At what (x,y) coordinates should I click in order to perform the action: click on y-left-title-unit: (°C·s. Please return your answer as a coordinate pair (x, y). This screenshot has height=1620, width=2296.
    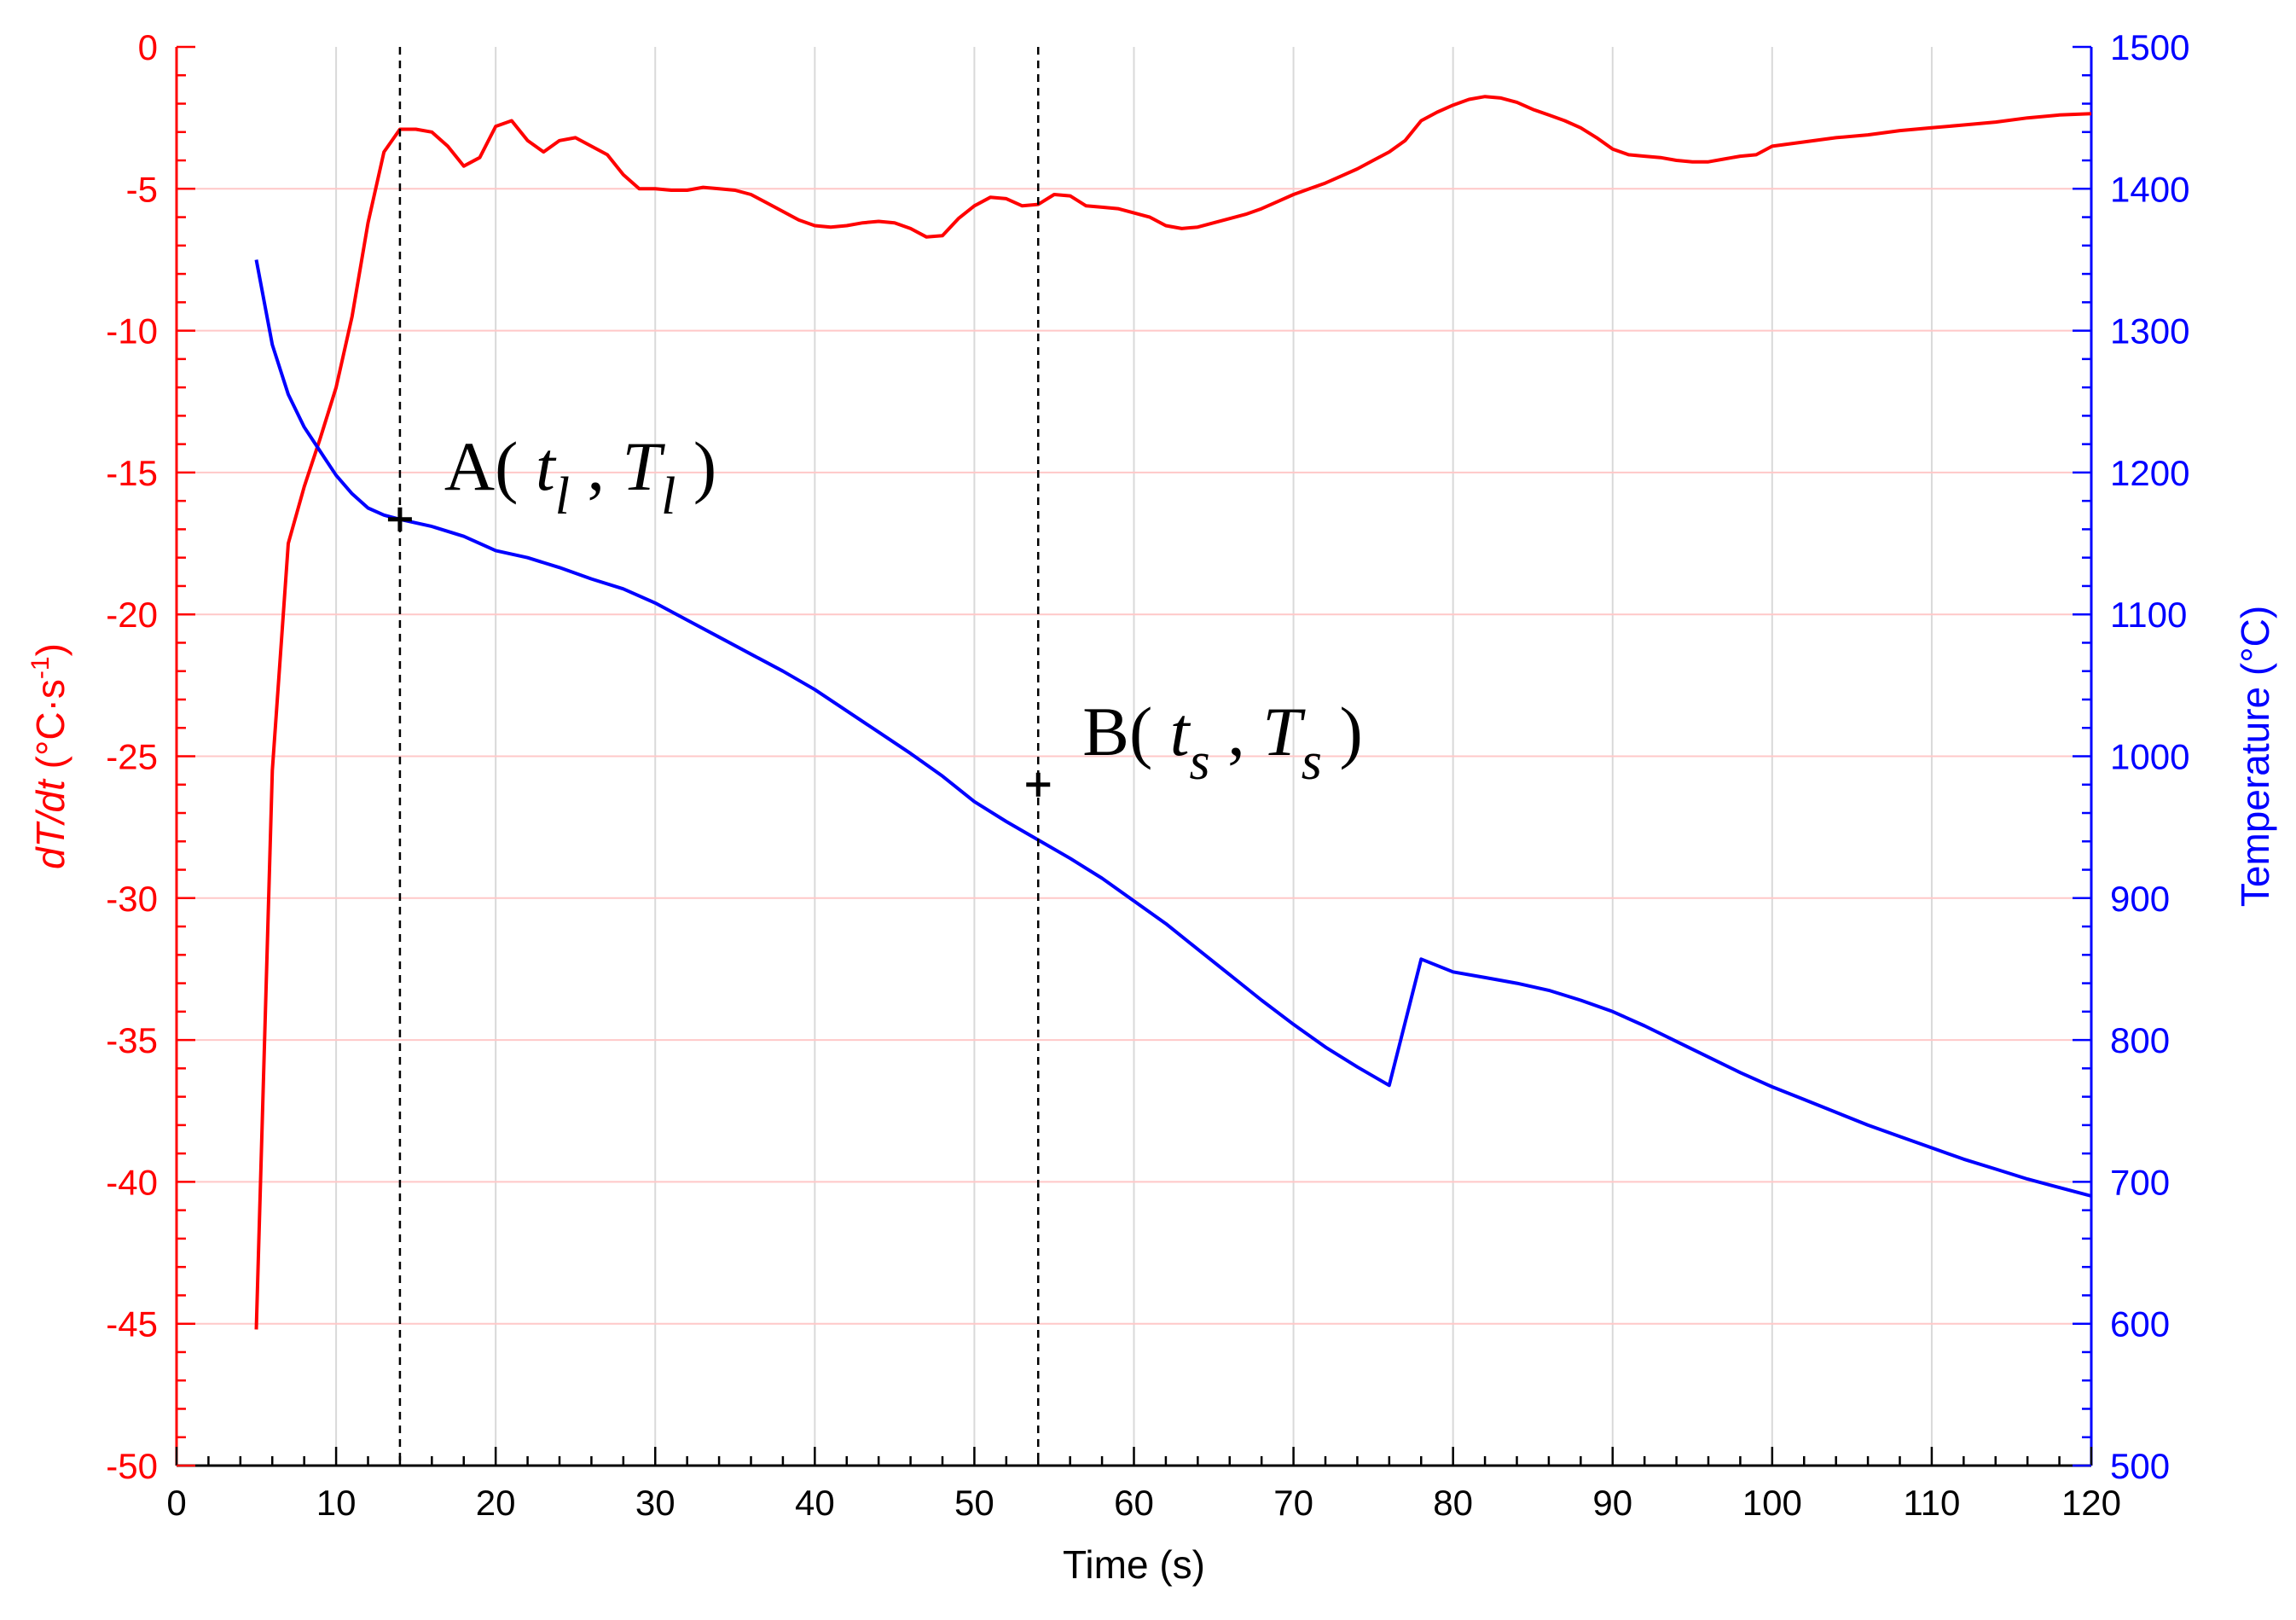
    Looking at the image, I should click on (50, 730).